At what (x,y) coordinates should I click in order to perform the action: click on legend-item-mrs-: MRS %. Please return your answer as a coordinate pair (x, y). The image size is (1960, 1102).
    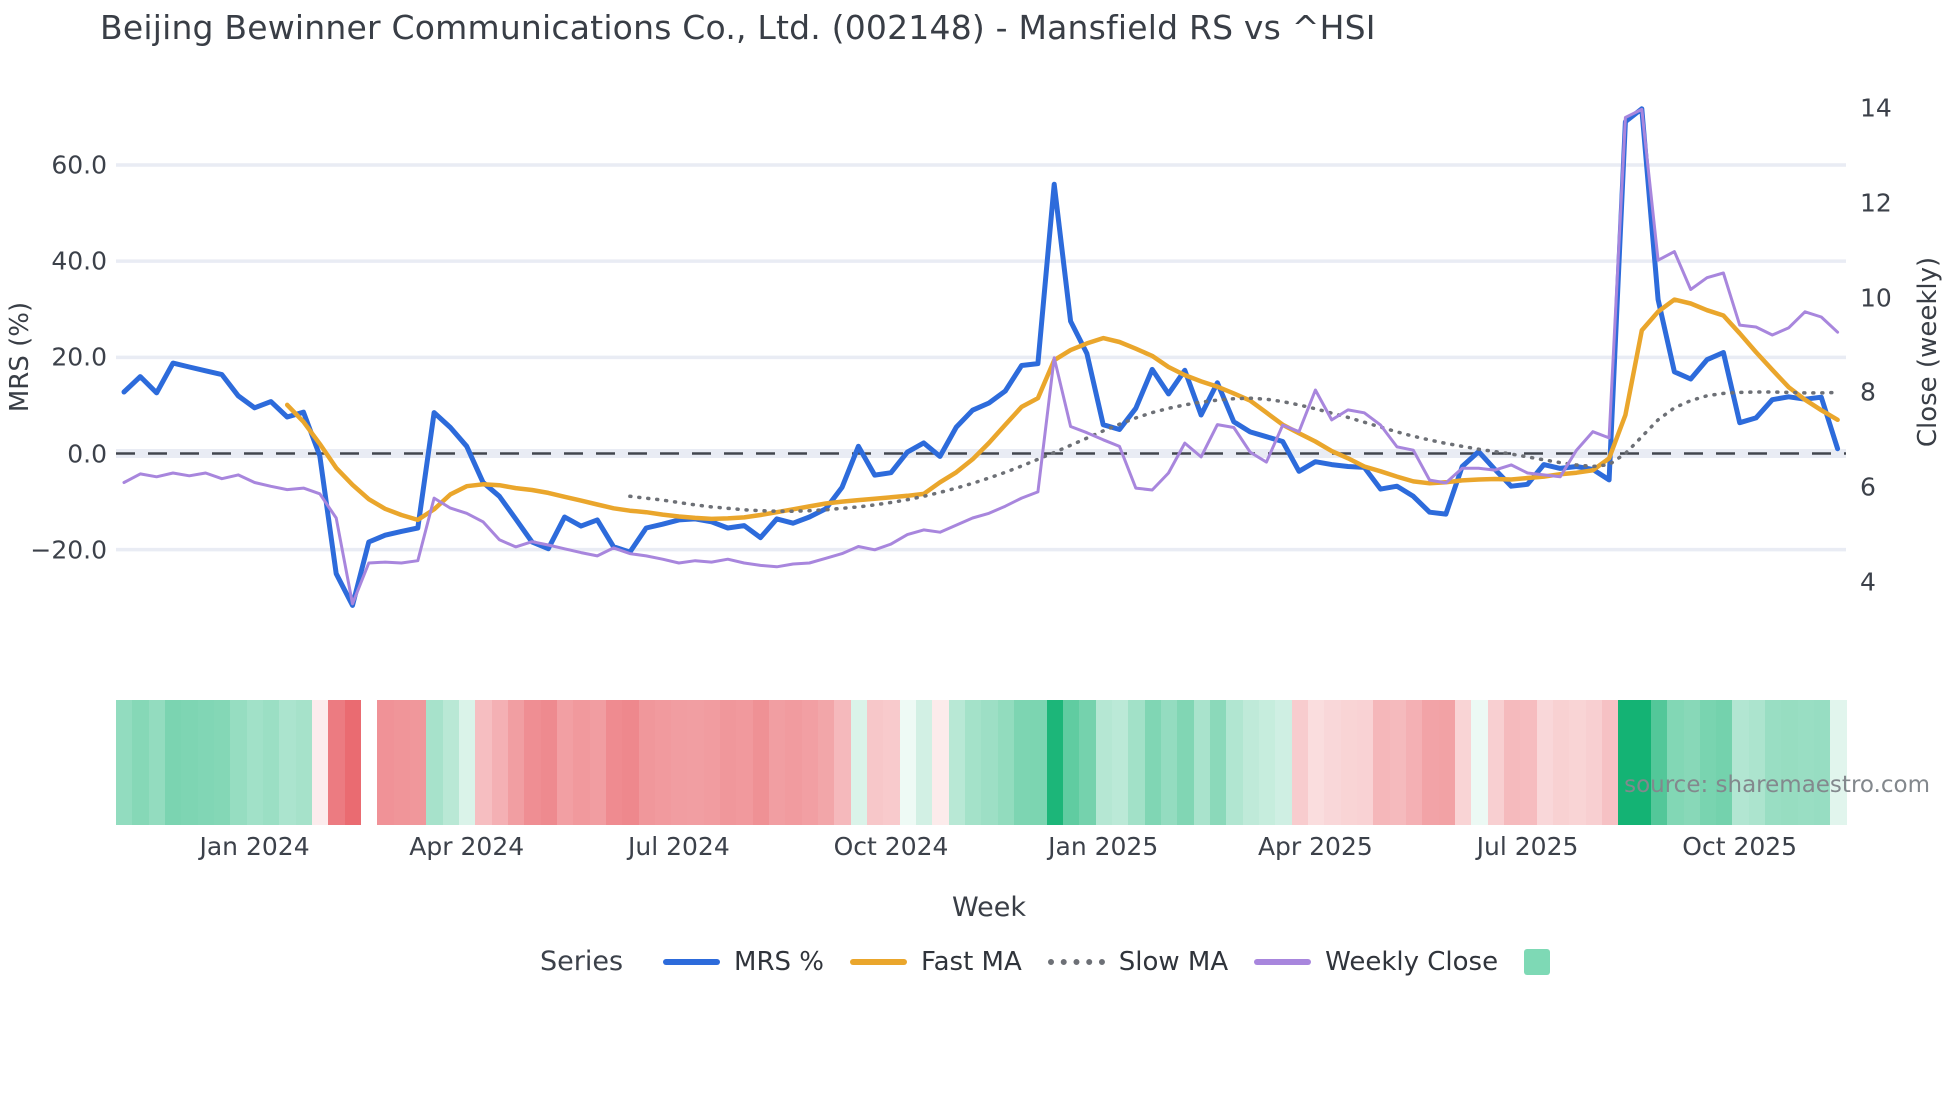
    Looking at the image, I should click on (743, 962).